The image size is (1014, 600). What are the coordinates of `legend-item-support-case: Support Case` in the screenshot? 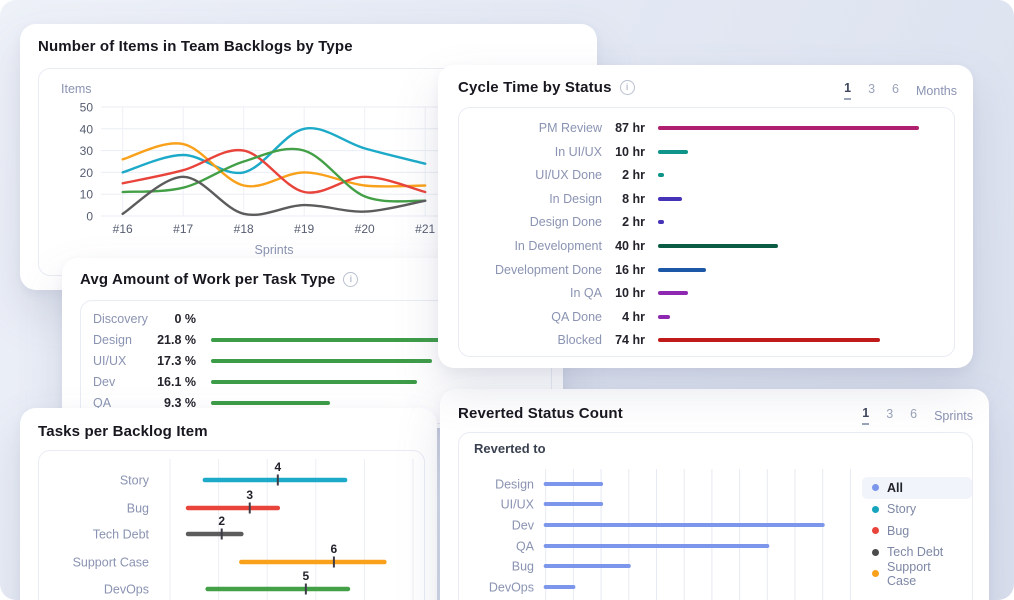 It's located at (917, 573).